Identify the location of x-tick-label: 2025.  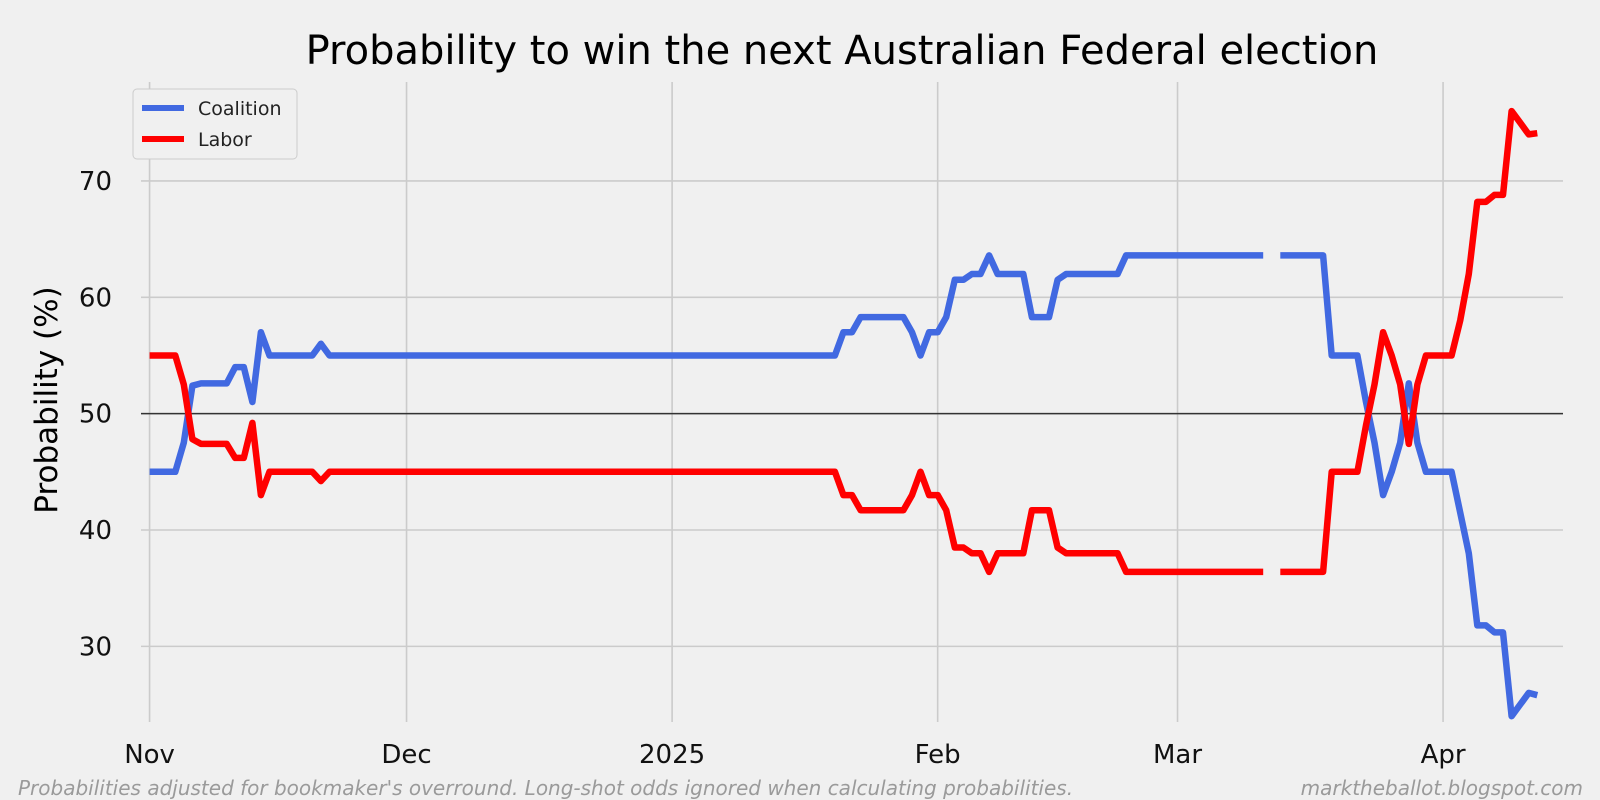
(672, 755).